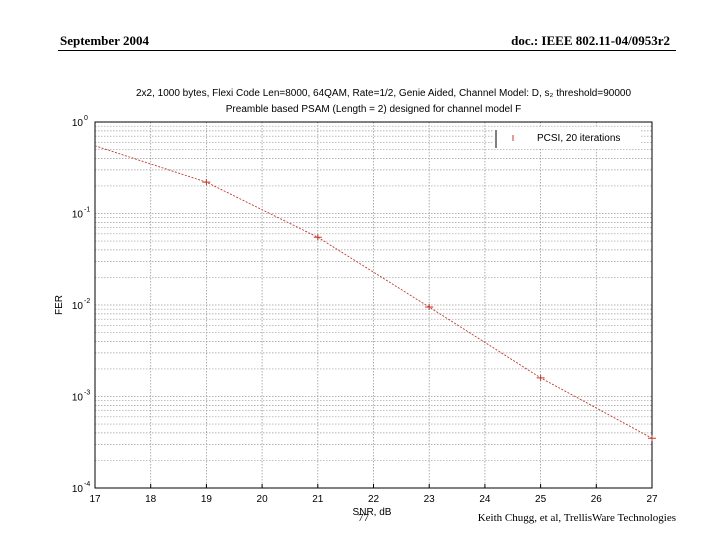  Describe the element at coordinates (86, 118) in the screenshot. I see `y-tick-label-exponent: 0` at that location.